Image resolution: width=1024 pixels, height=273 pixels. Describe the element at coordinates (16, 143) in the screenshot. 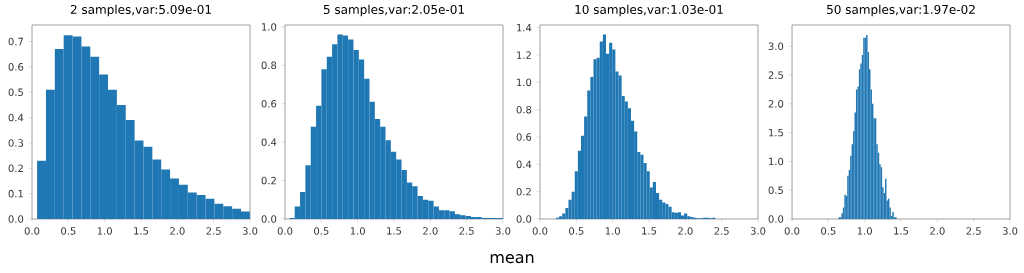

I see `y-tick-label: 0.3` at that location.